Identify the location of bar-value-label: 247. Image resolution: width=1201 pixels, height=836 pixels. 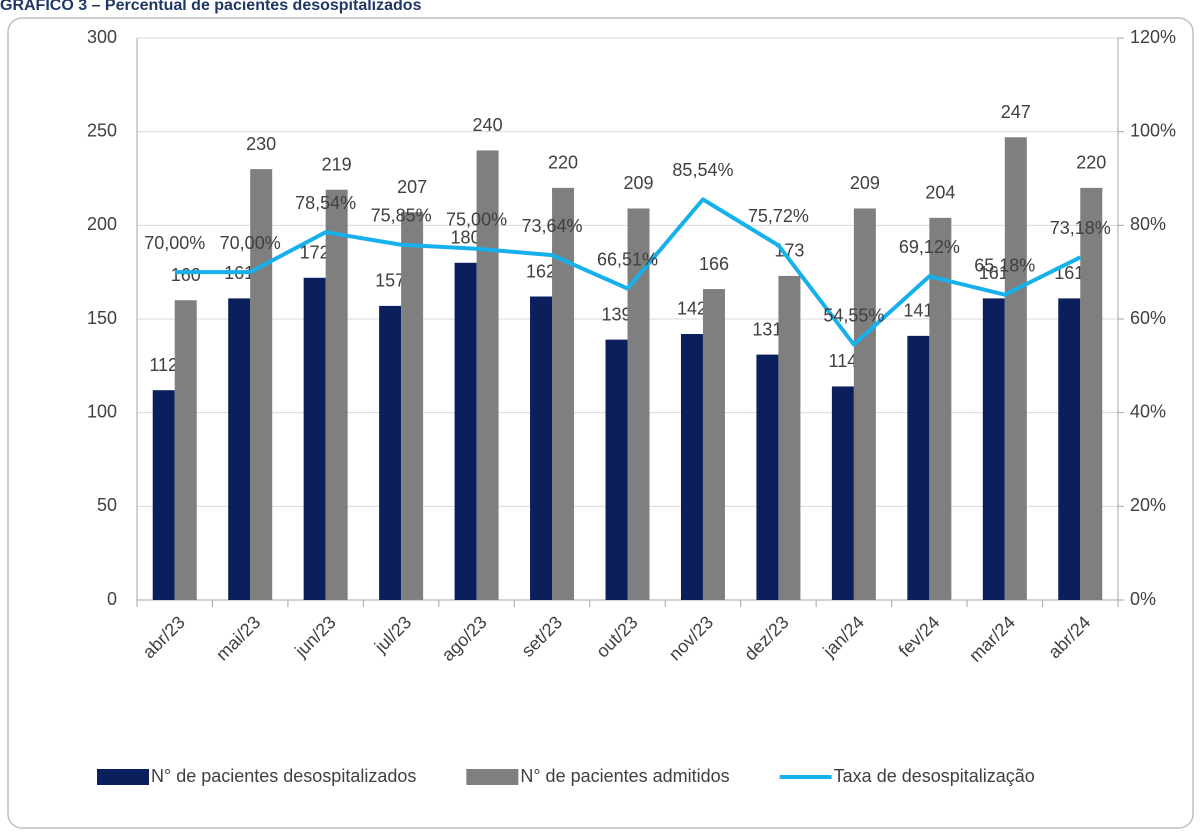
(1016, 112).